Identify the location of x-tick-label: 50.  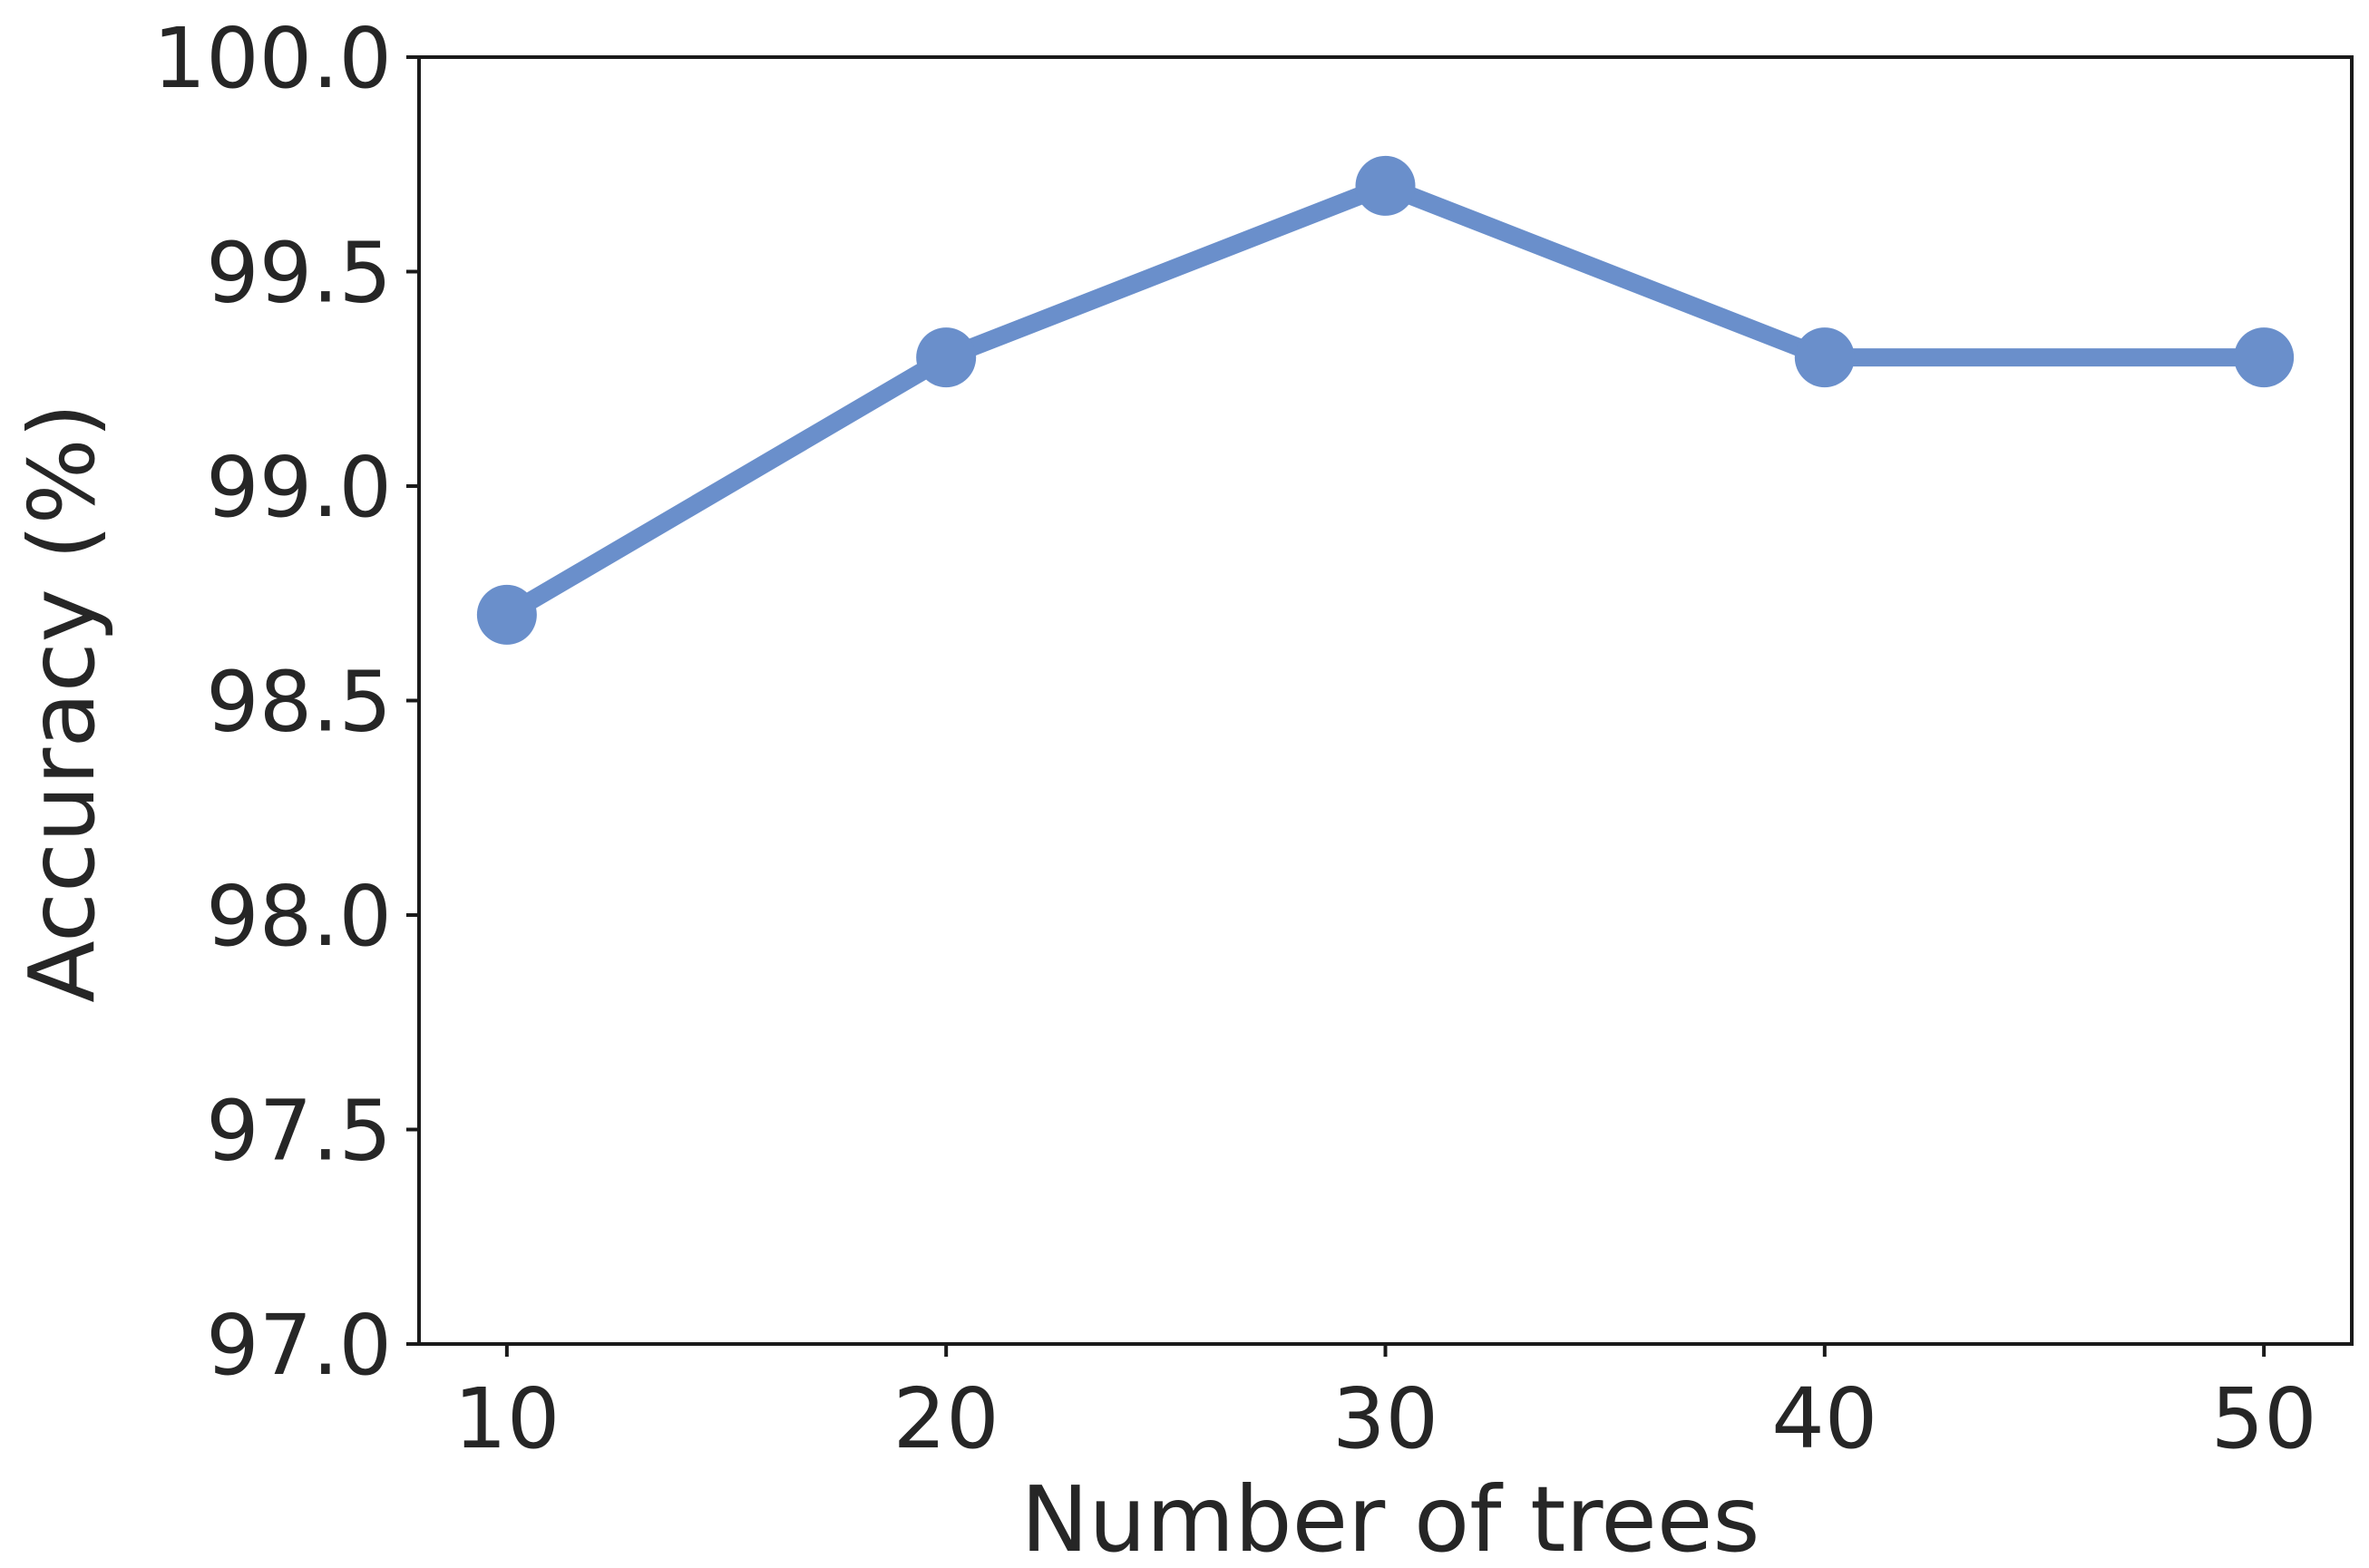
(2264, 1418).